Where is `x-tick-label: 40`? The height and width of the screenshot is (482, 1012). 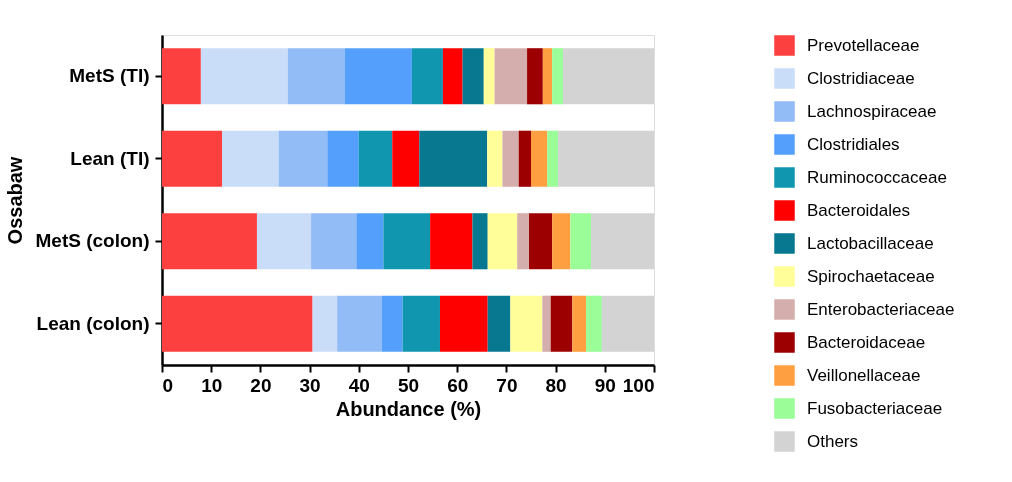 x-tick-label: 40 is located at coordinates (359, 385).